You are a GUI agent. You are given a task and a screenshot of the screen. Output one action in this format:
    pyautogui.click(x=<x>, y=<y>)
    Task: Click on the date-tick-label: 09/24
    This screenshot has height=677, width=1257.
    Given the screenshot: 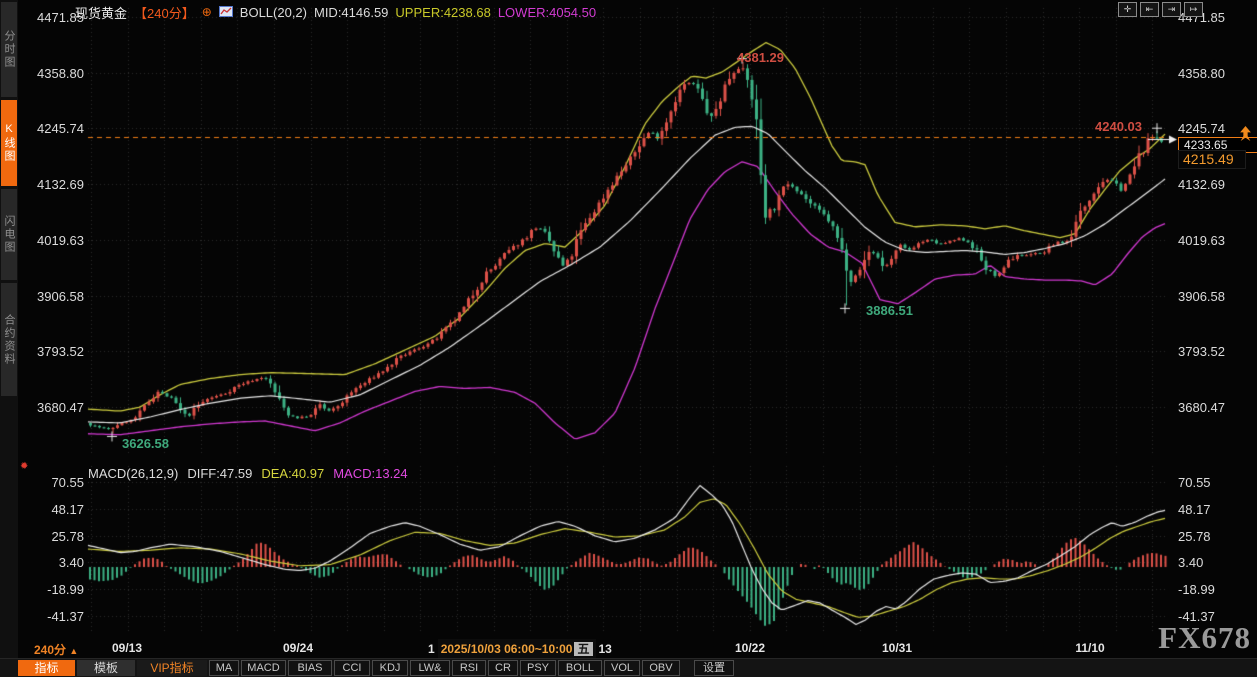 What is the action you would take?
    pyautogui.click(x=298, y=648)
    